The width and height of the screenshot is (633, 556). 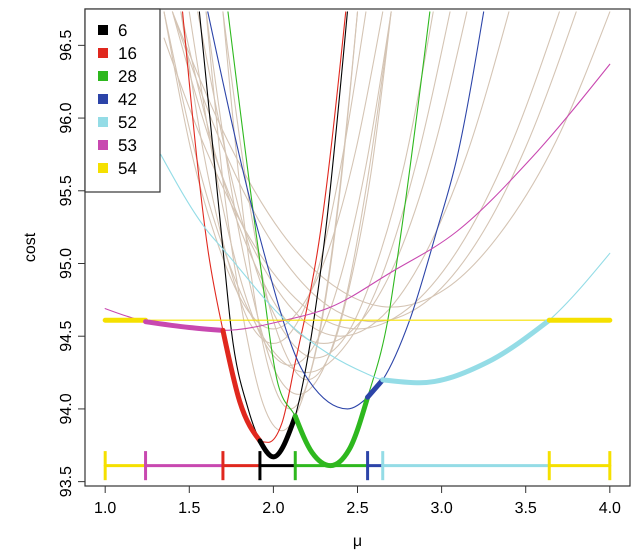 I want to click on legend-label: 6, so click(x=123, y=30).